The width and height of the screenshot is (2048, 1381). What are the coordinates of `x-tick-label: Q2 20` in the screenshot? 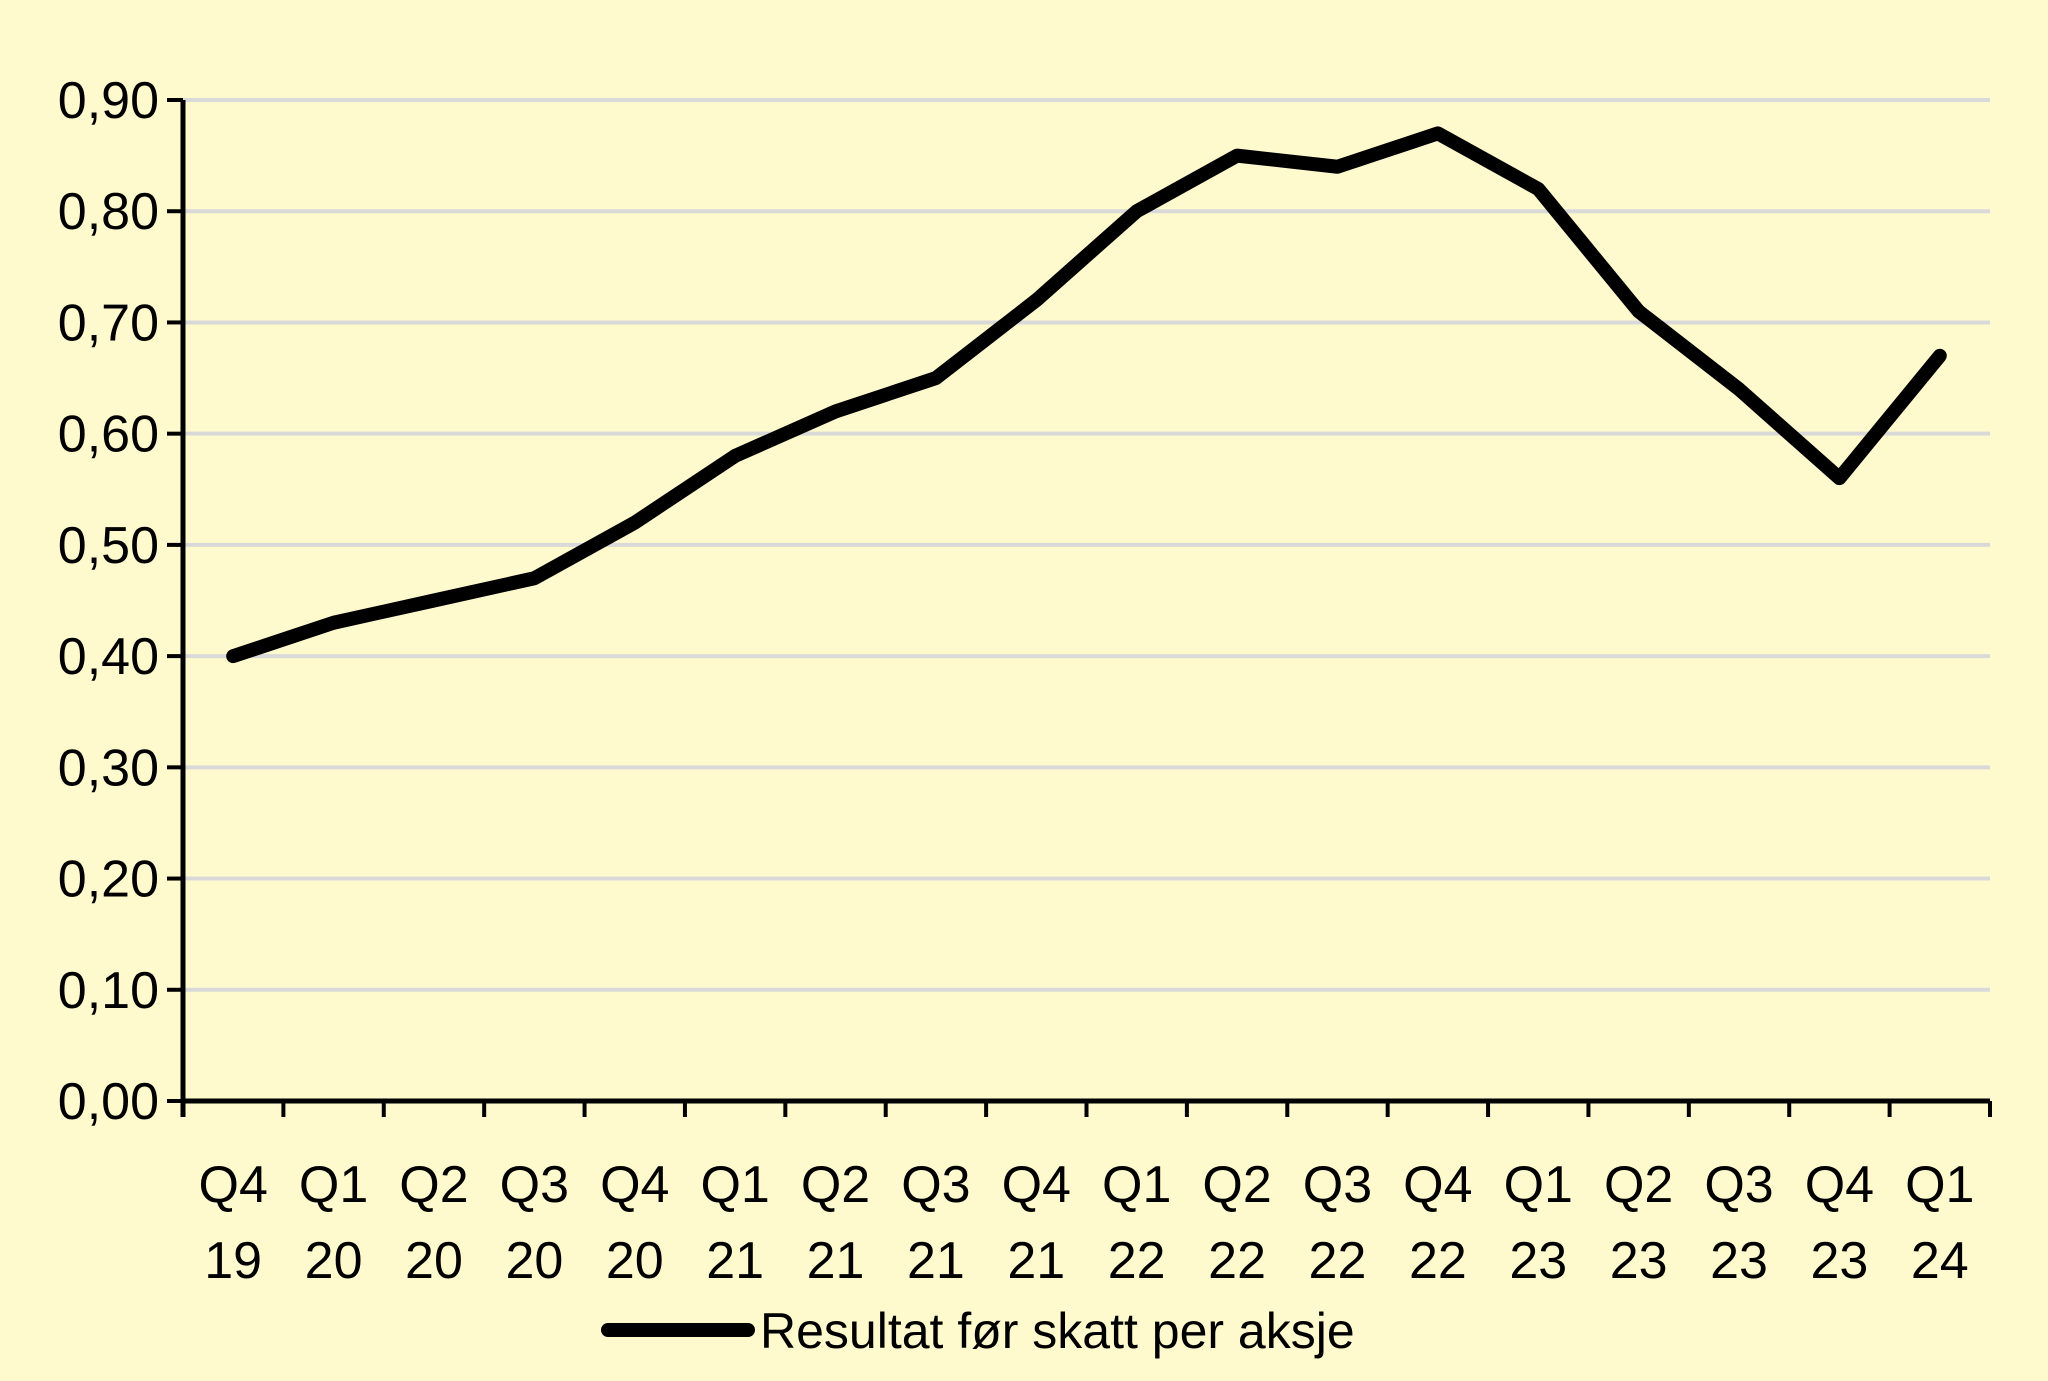 It's located at (433, 1223).